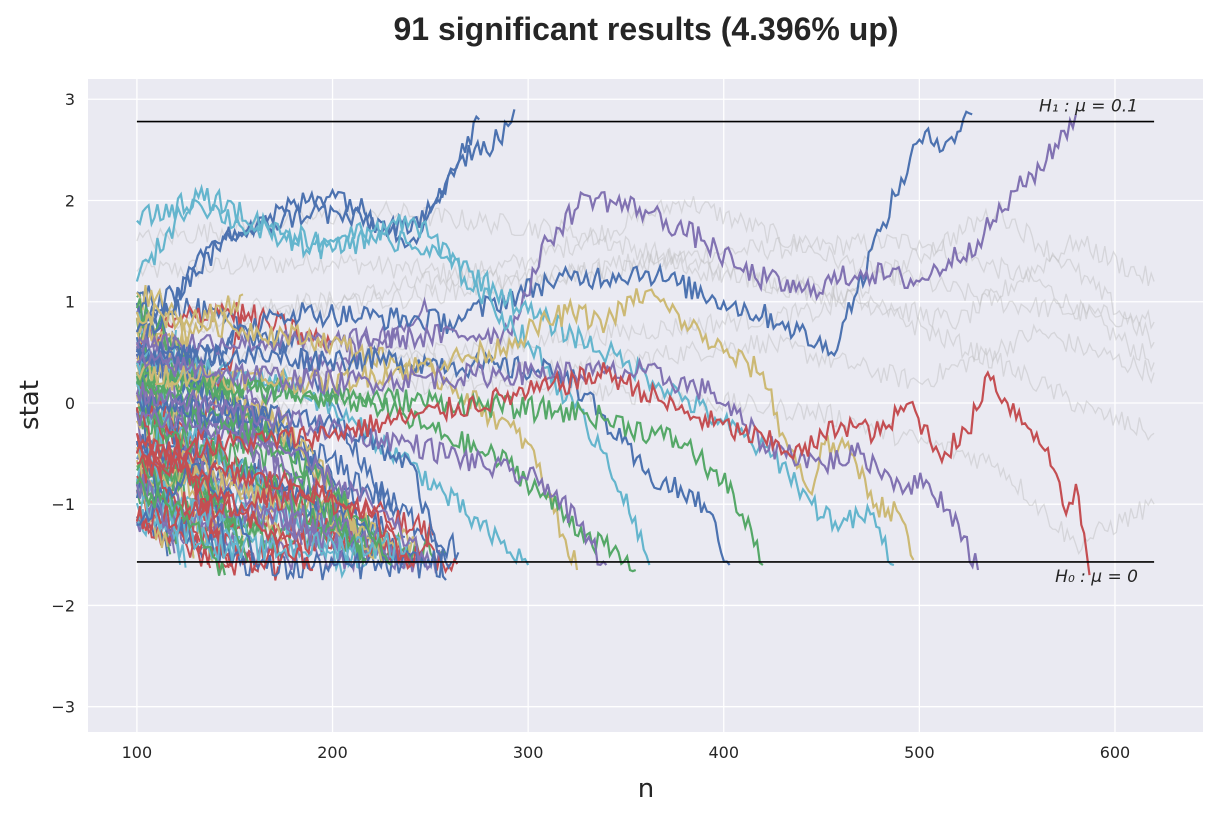 This screenshot has height=817, width=1218. What do you see at coordinates (646, 789) in the screenshot?
I see `x-axis-label: n` at bounding box center [646, 789].